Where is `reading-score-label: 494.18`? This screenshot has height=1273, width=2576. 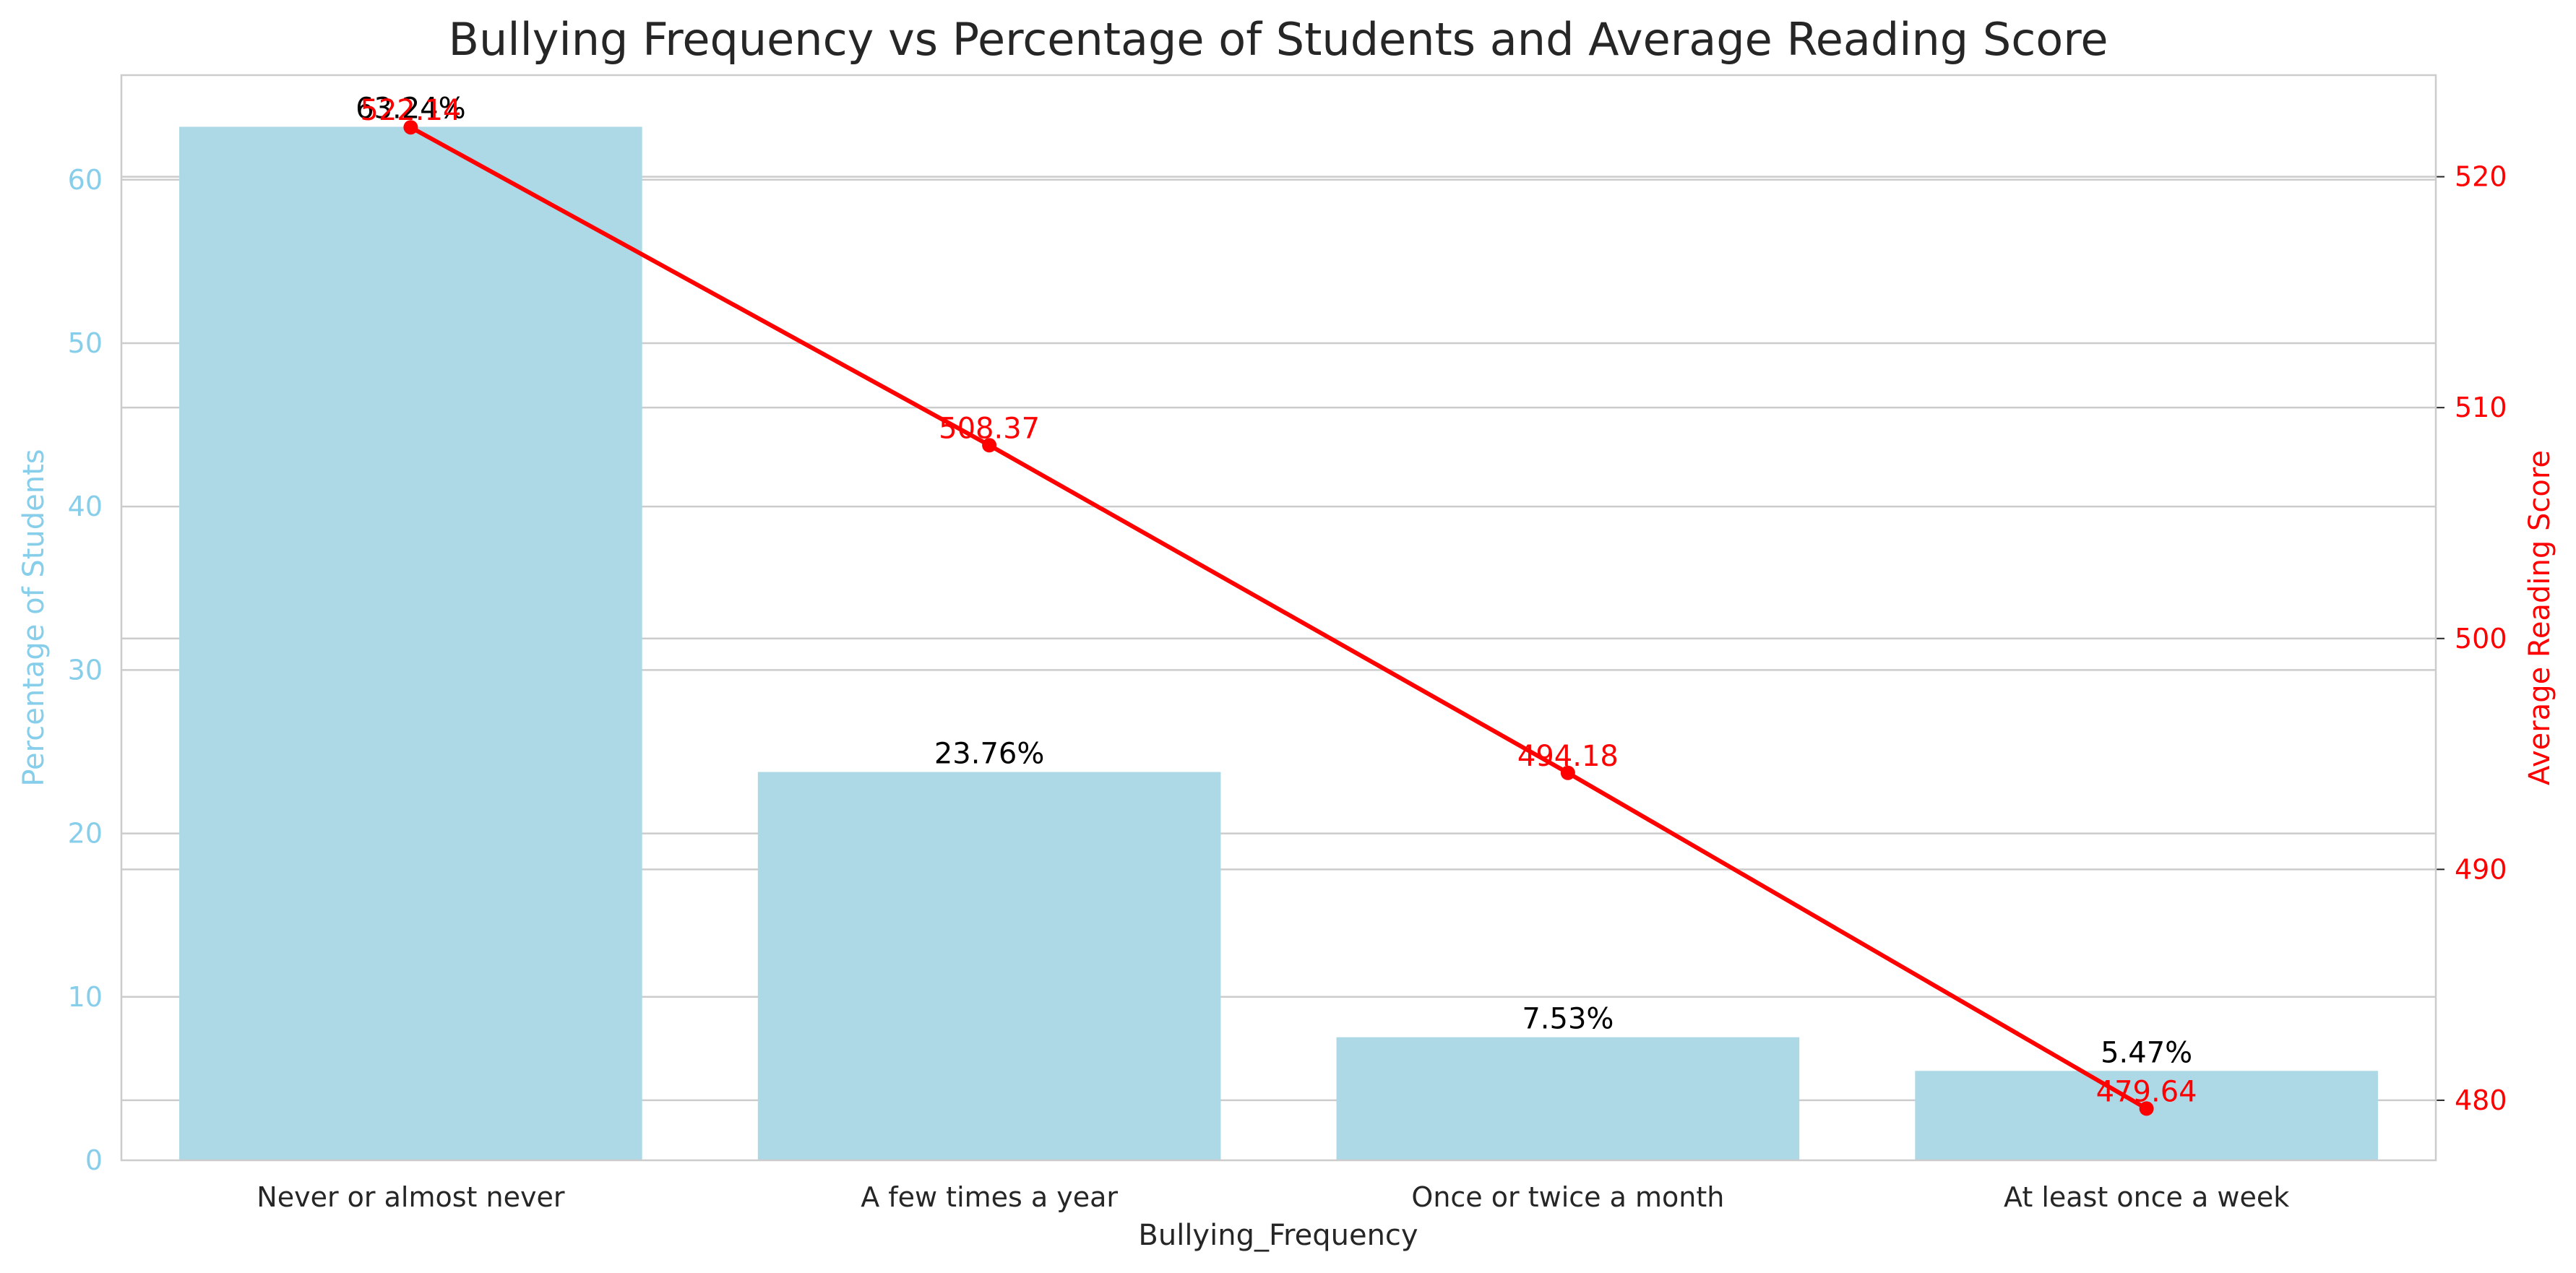 reading-score-label: 494.18 is located at coordinates (1568, 756).